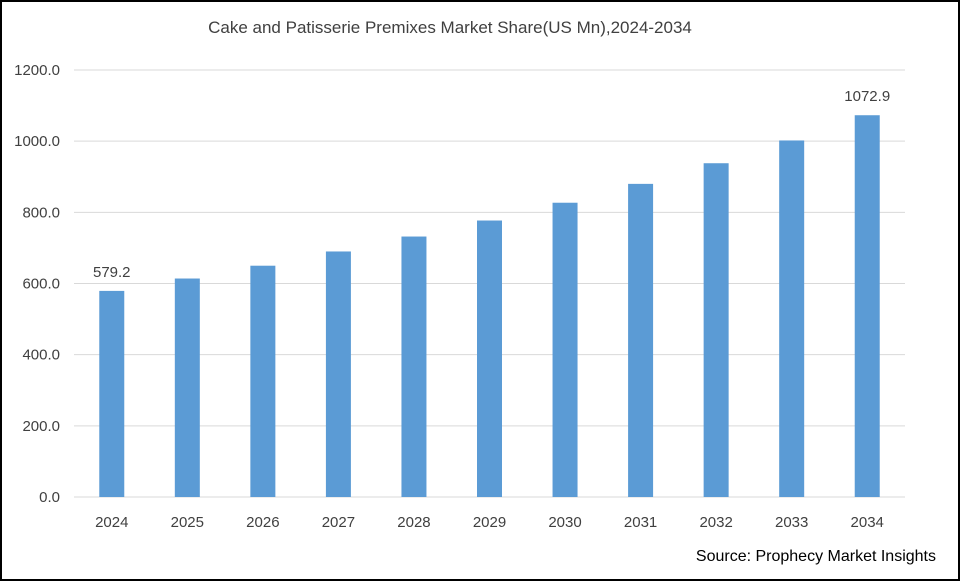  I want to click on x-tick-label: 2025, so click(187, 522).